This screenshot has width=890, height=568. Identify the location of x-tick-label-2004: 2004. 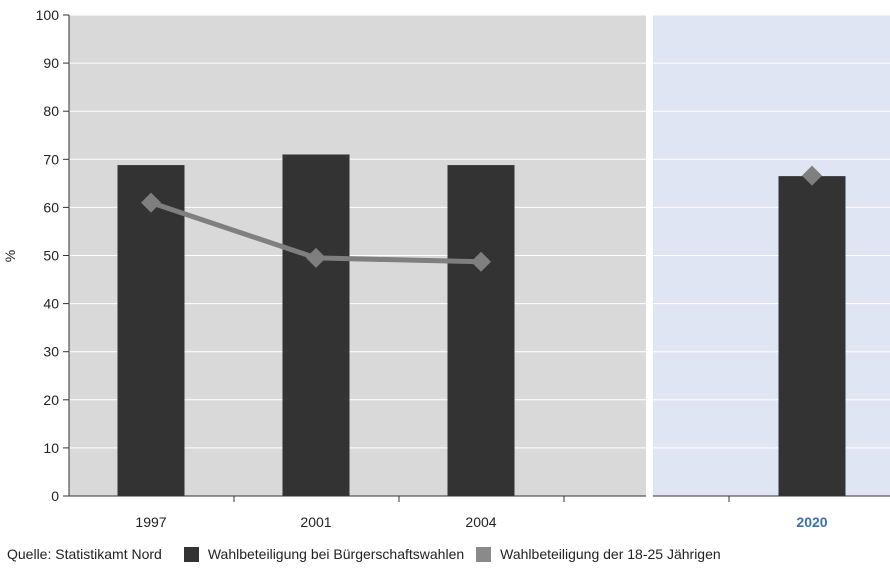
(480, 522).